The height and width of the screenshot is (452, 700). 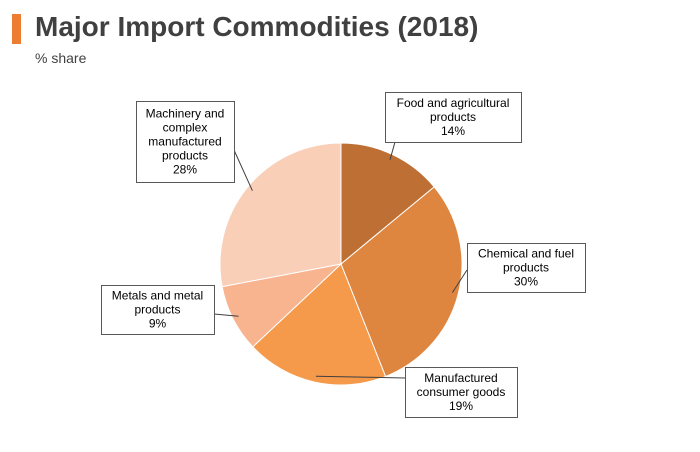 I want to click on slice-value-label: 9%, so click(x=158, y=324).